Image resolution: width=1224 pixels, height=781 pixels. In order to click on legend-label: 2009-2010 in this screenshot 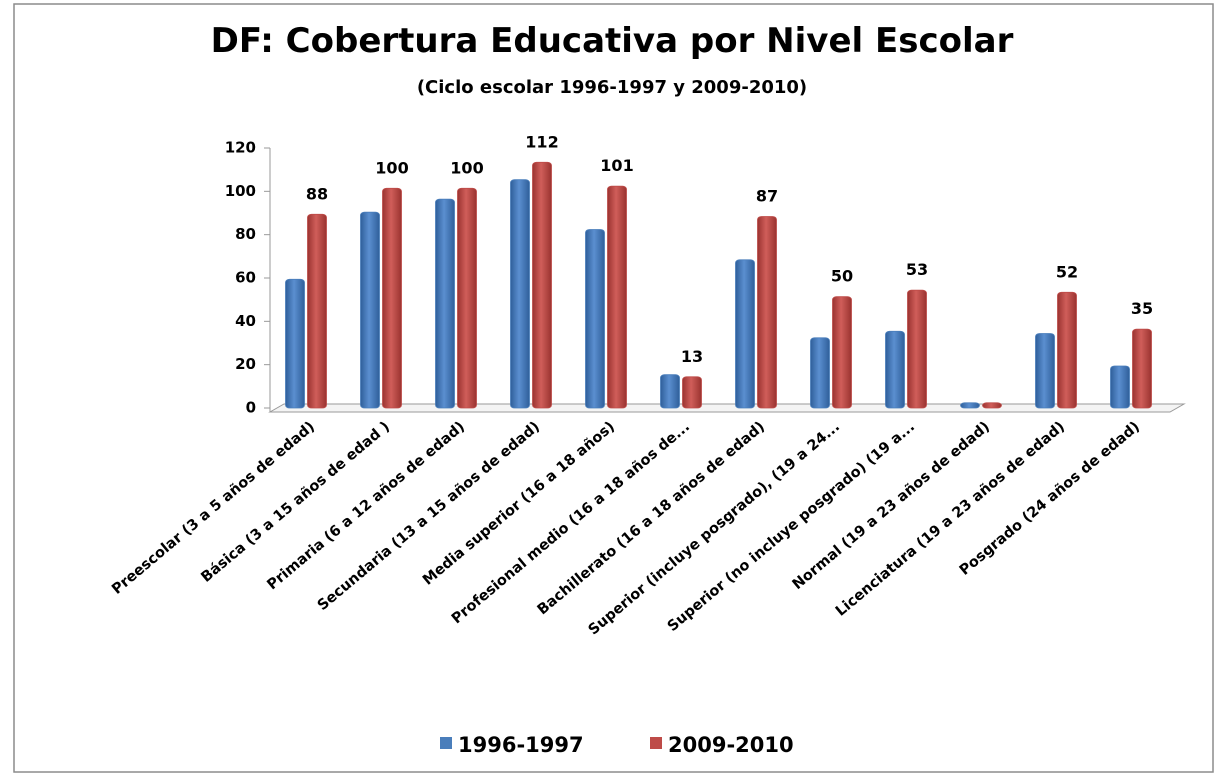, I will do `click(731, 745)`.